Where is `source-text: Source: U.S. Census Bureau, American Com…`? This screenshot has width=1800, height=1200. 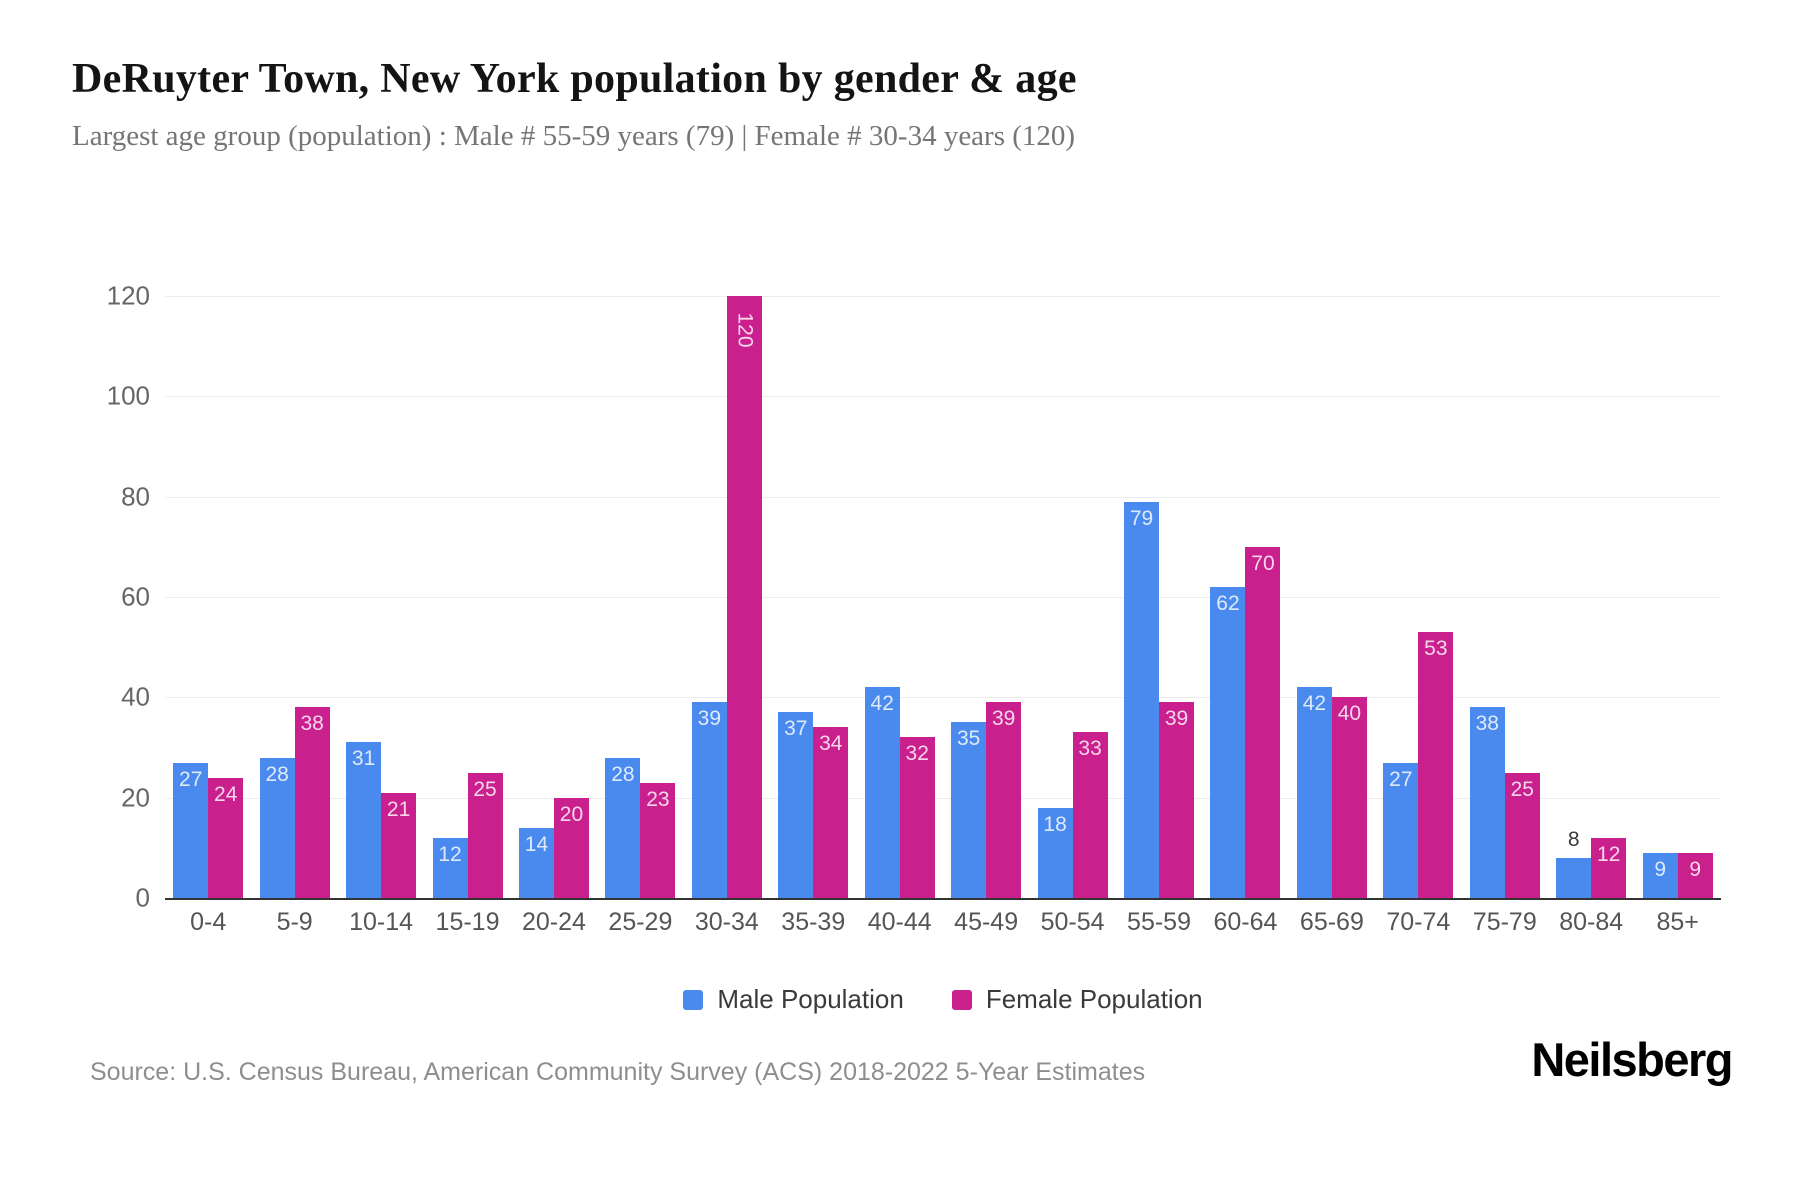 source-text: Source: U.S. Census Bureau, American Com… is located at coordinates (618, 1072).